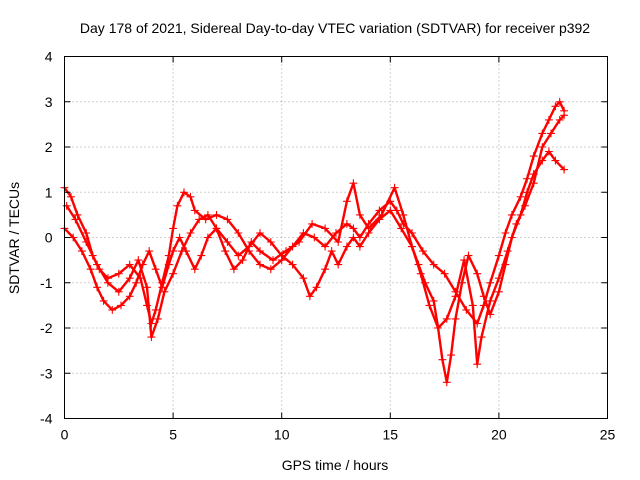 This screenshot has height=480, width=640. I want to click on x-tick-label: 25, so click(608, 435).